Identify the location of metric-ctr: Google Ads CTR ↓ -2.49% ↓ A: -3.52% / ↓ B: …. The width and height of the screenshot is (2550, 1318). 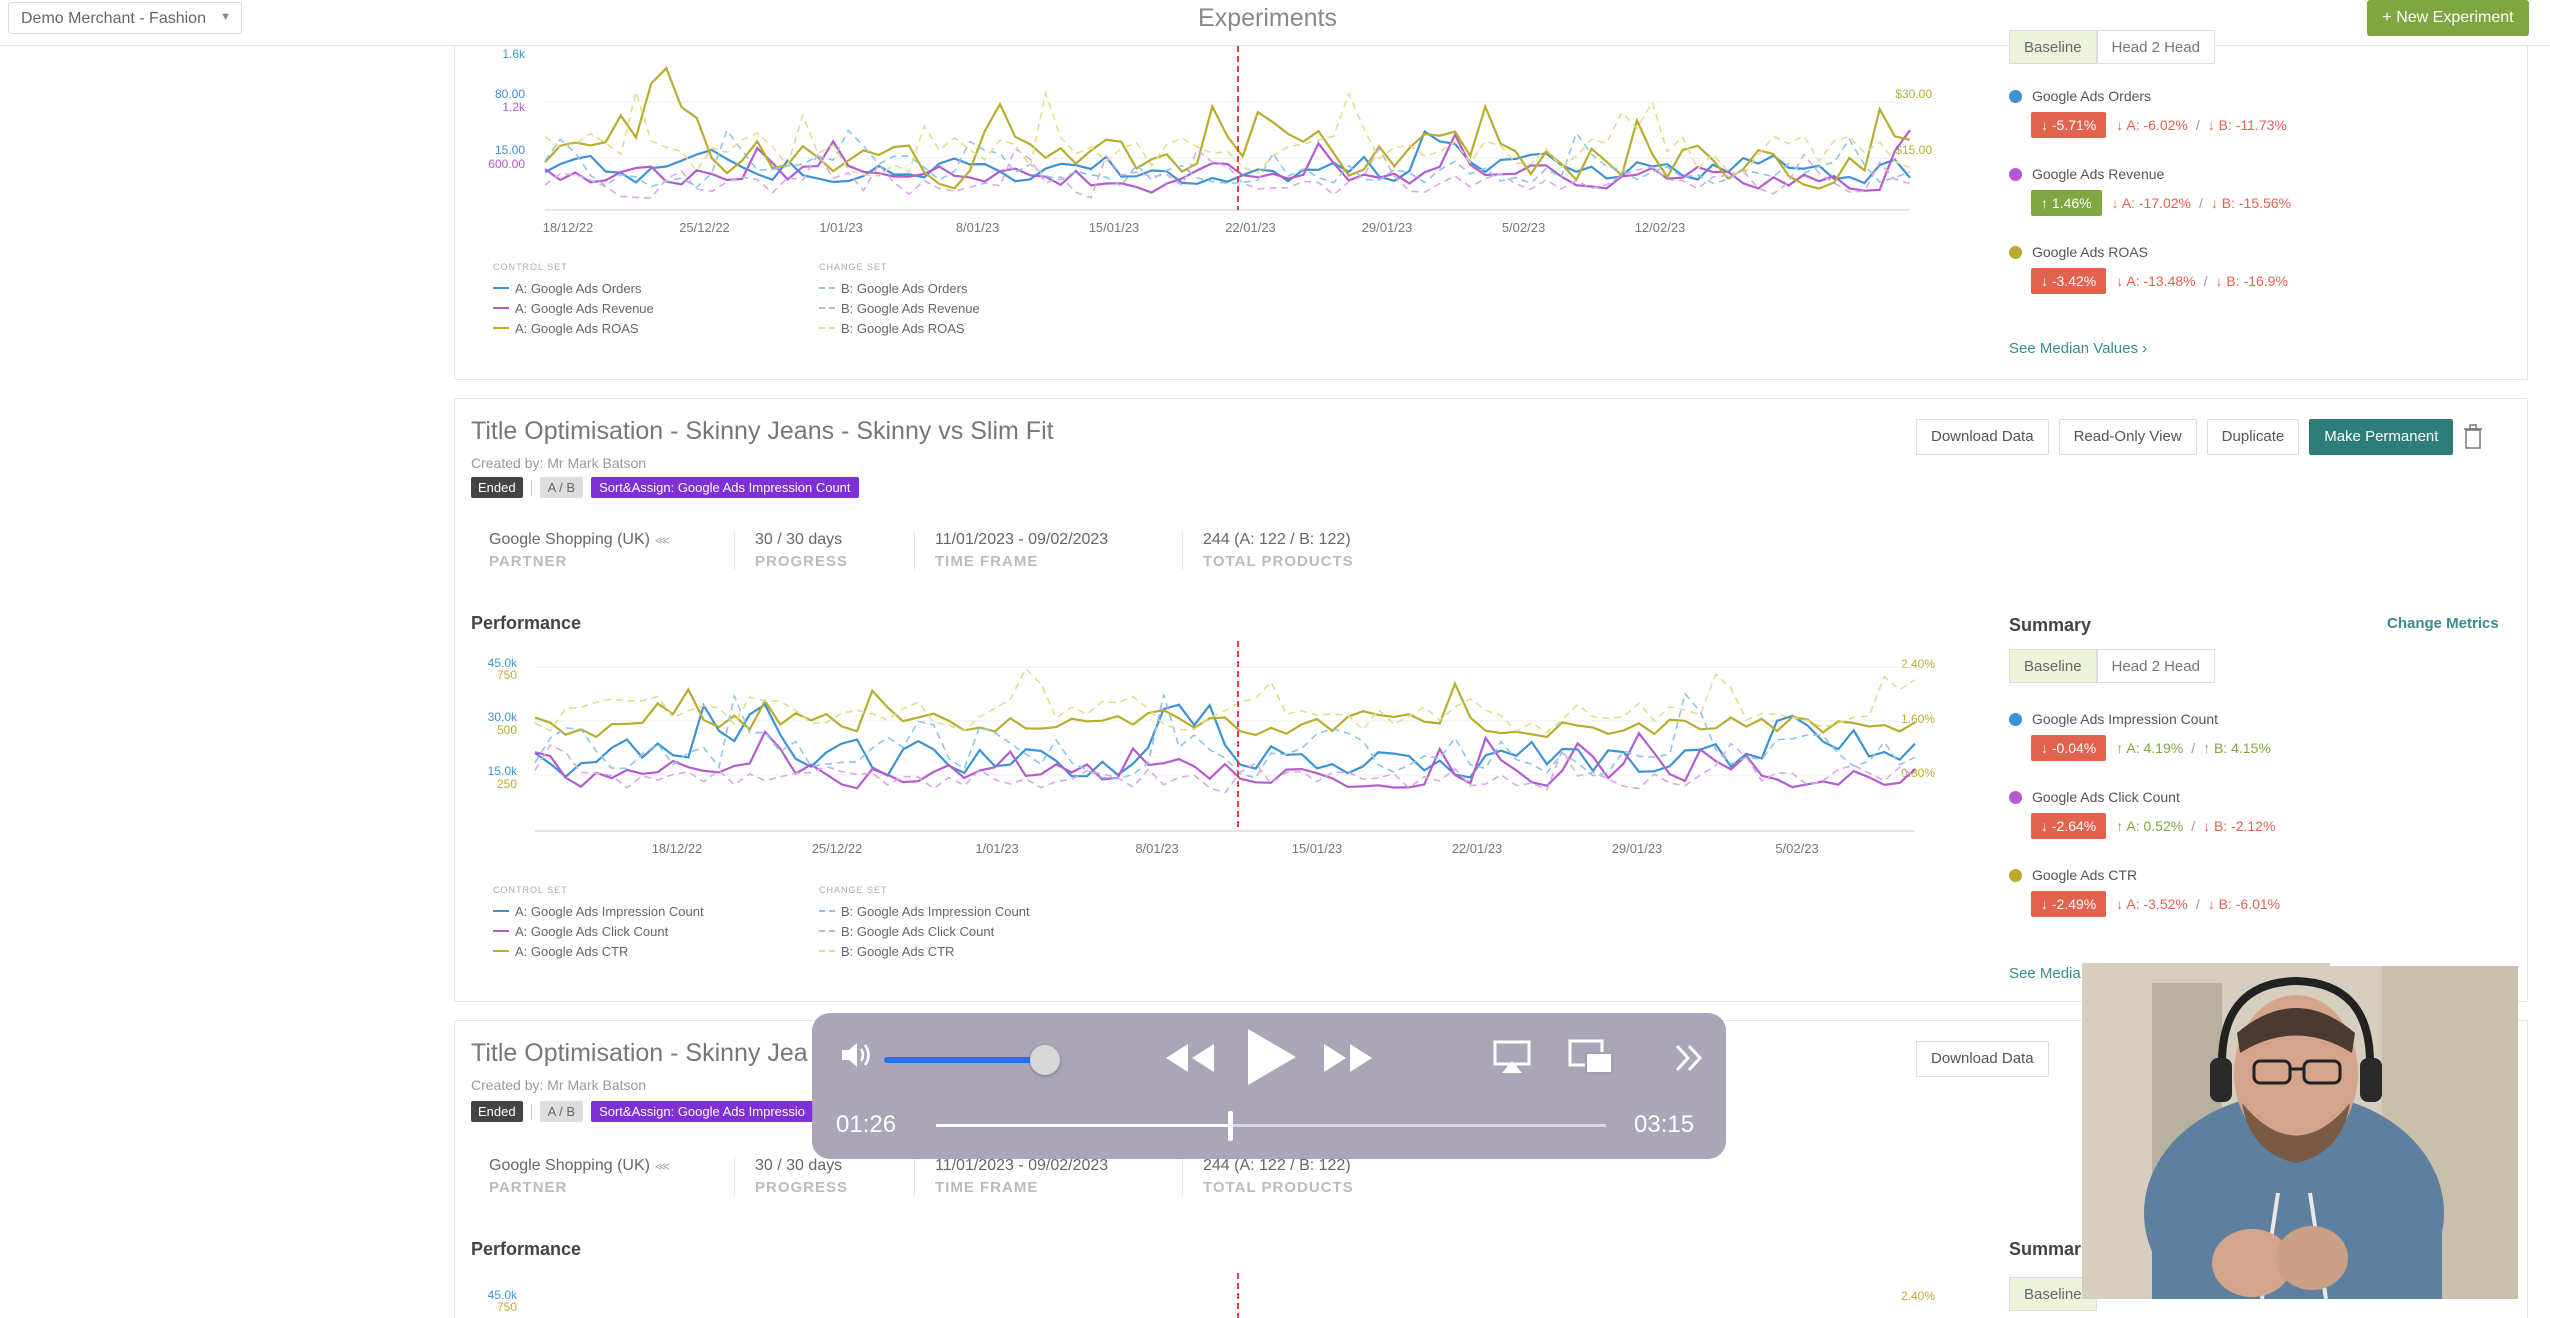
(2144, 892).